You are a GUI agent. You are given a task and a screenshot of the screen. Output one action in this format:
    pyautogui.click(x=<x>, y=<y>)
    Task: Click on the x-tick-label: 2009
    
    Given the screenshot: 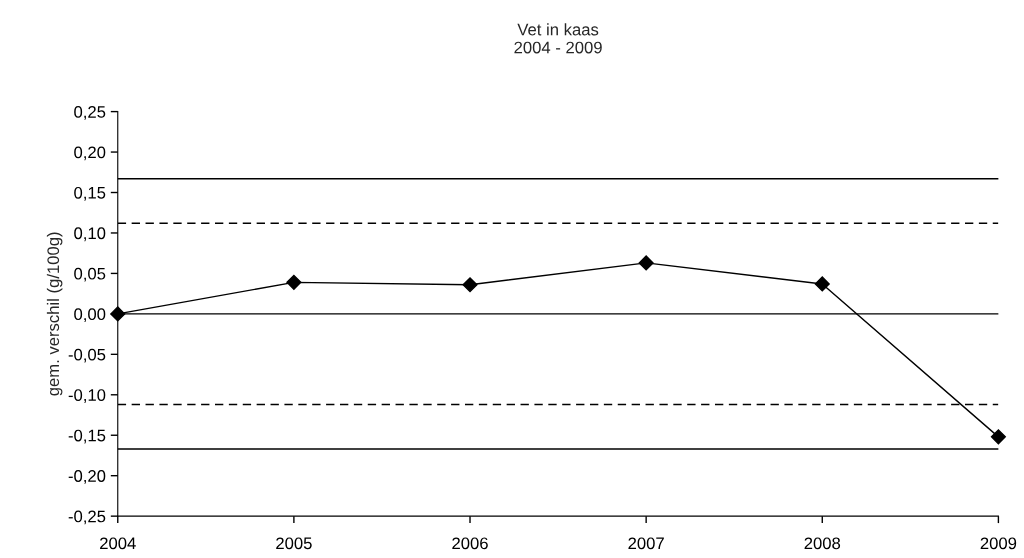 What is the action you would take?
    pyautogui.click(x=998, y=543)
    